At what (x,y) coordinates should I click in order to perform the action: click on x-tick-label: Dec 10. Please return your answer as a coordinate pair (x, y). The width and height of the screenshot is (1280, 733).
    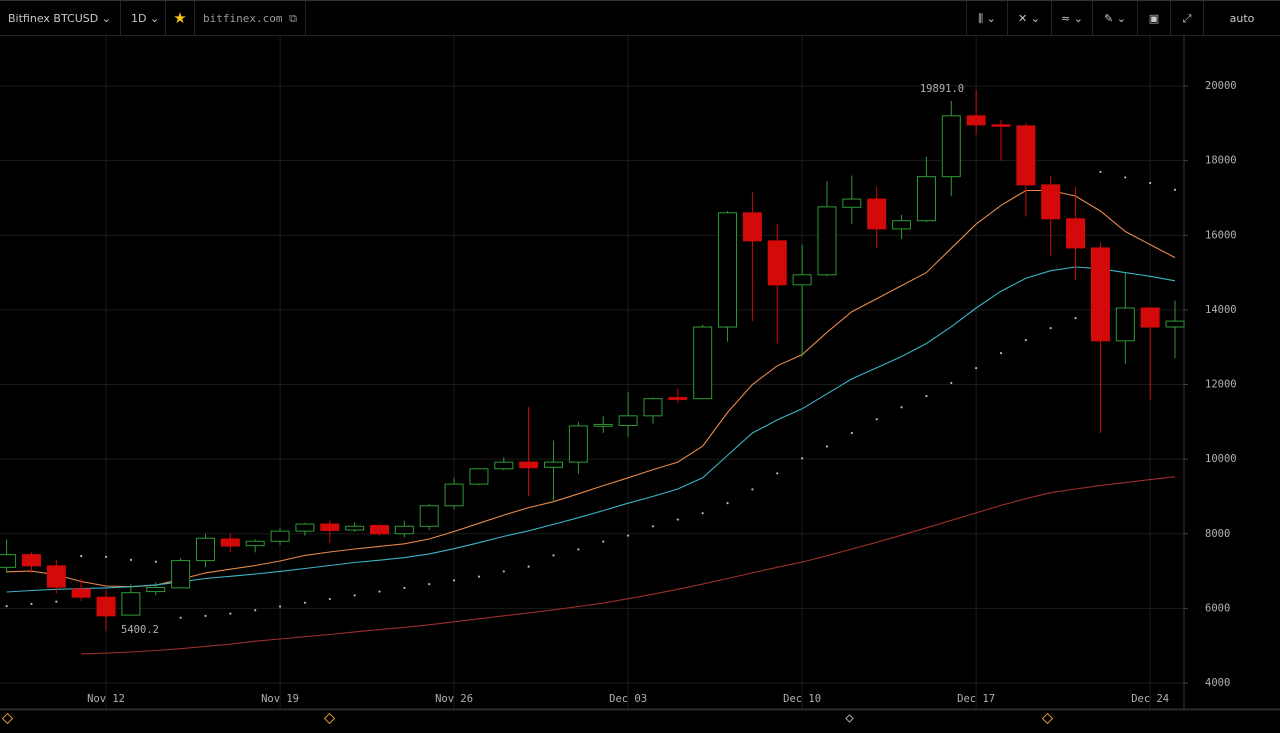
    Looking at the image, I should click on (802, 699).